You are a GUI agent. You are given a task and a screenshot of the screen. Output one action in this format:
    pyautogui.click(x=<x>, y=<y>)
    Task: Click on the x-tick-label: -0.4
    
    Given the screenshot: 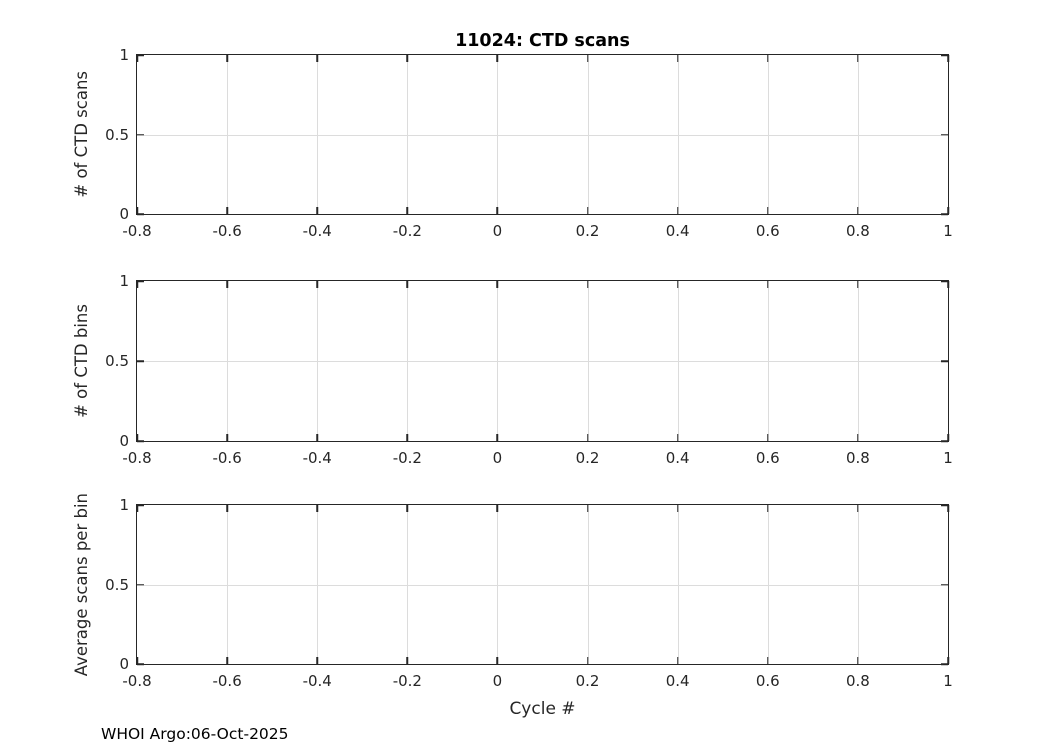 What is the action you would take?
    pyautogui.click(x=317, y=231)
    